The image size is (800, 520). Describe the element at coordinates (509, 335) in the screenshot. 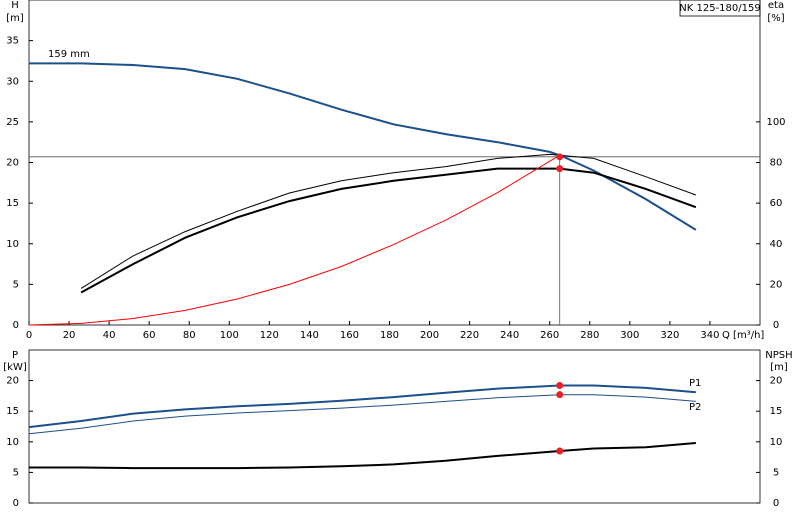

I see `x-tick-label: 240` at that location.